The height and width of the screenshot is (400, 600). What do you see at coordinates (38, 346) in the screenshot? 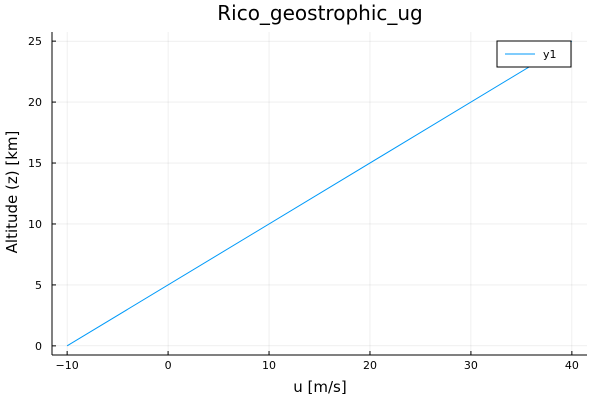
I see `y-tick-label: 0` at bounding box center [38, 346].